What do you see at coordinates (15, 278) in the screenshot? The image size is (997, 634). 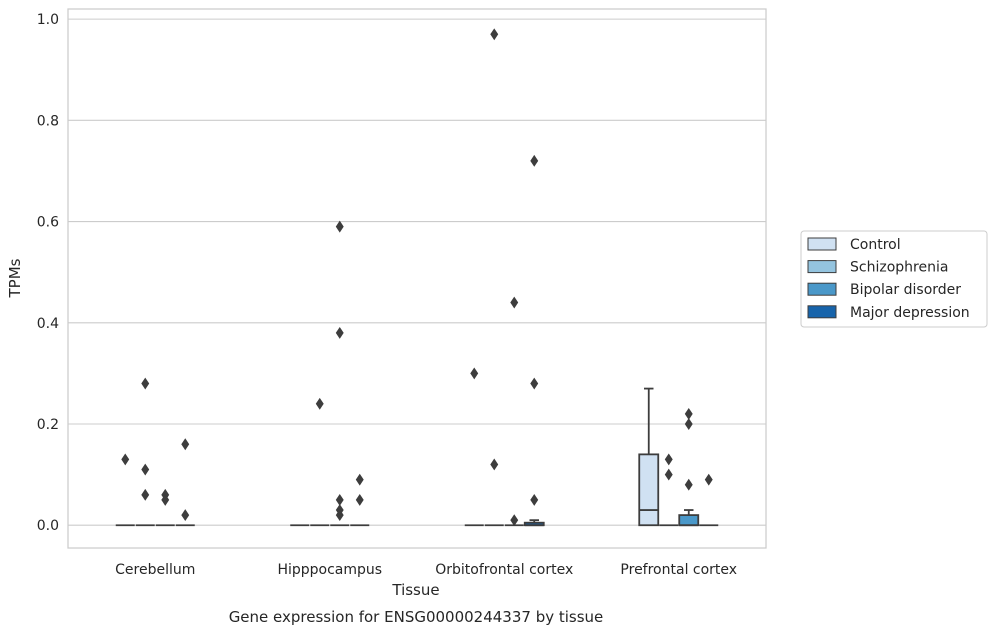 I see `y-axis-label: TPMs` at bounding box center [15, 278].